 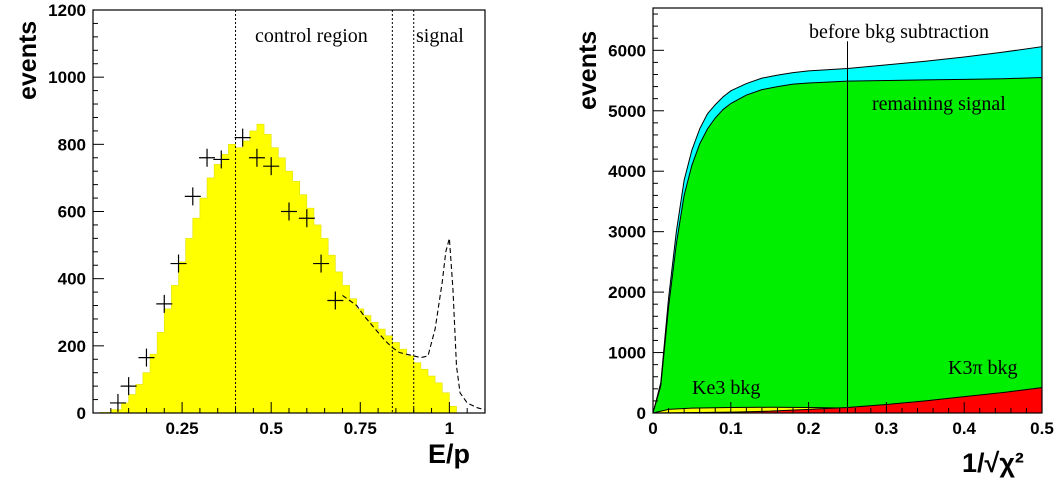 I want to click on annotation-k3pi: K3π bkg, so click(x=983, y=368).